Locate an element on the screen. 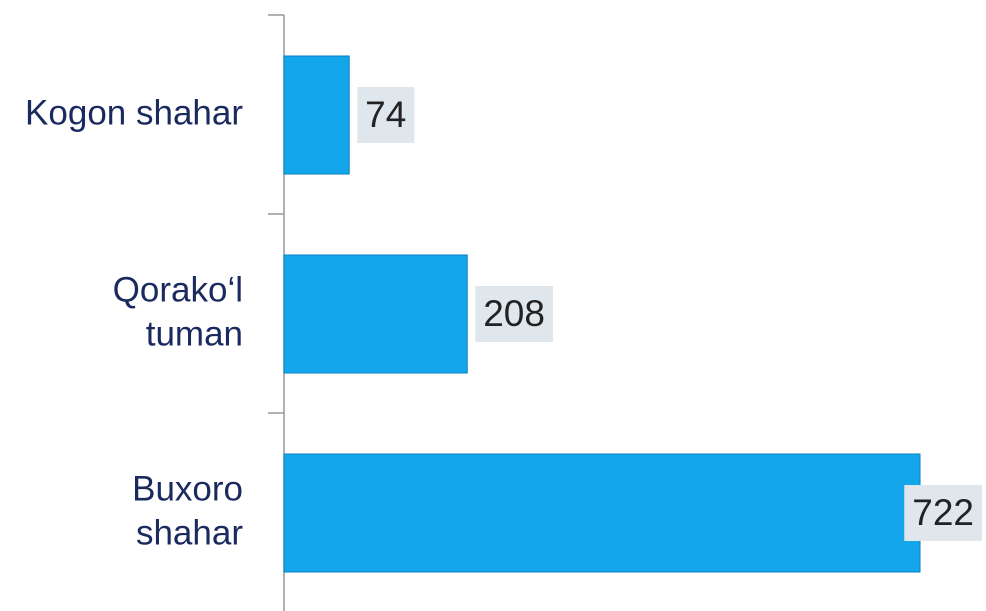 This screenshot has height=611, width=986. category-label: shahar is located at coordinates (189, 532).